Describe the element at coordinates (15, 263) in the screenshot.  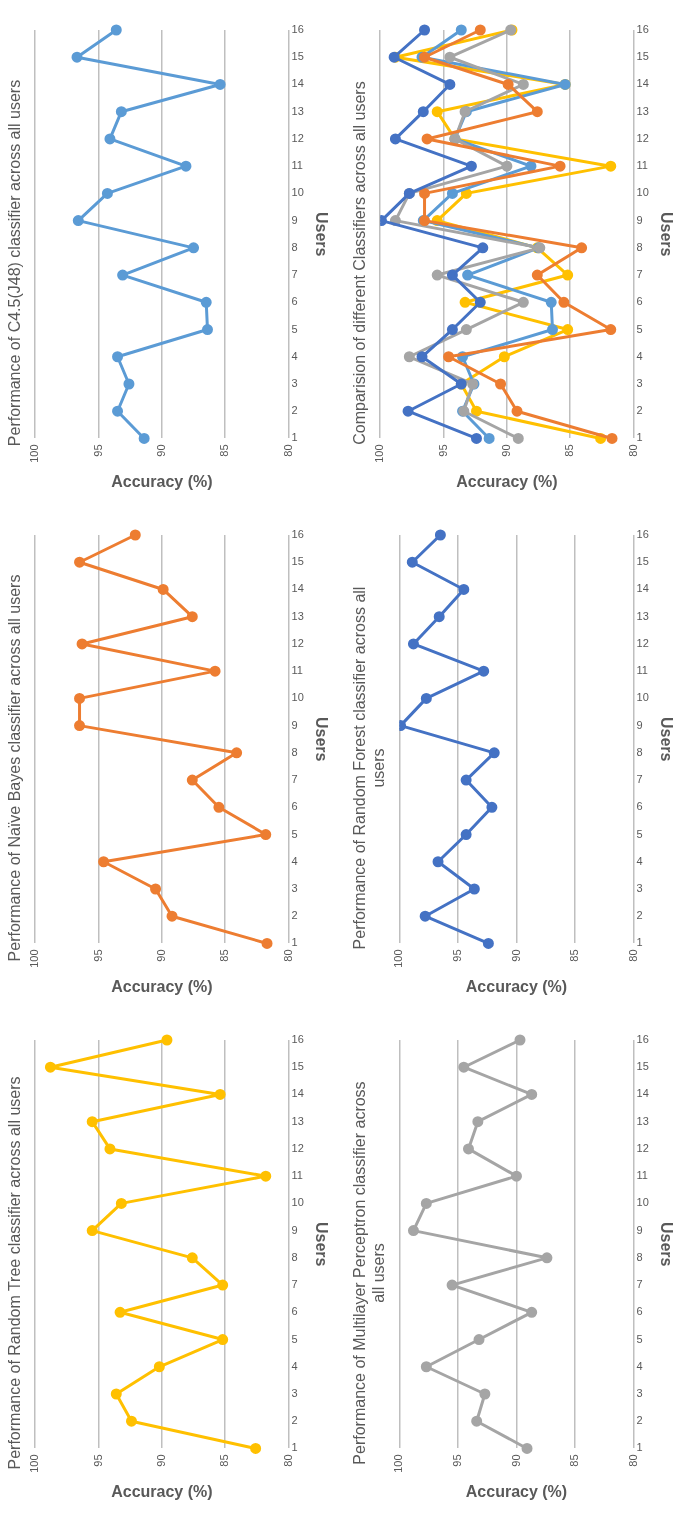
I see `text: Performance of C4.5(J48) classifier across all users` at that location.